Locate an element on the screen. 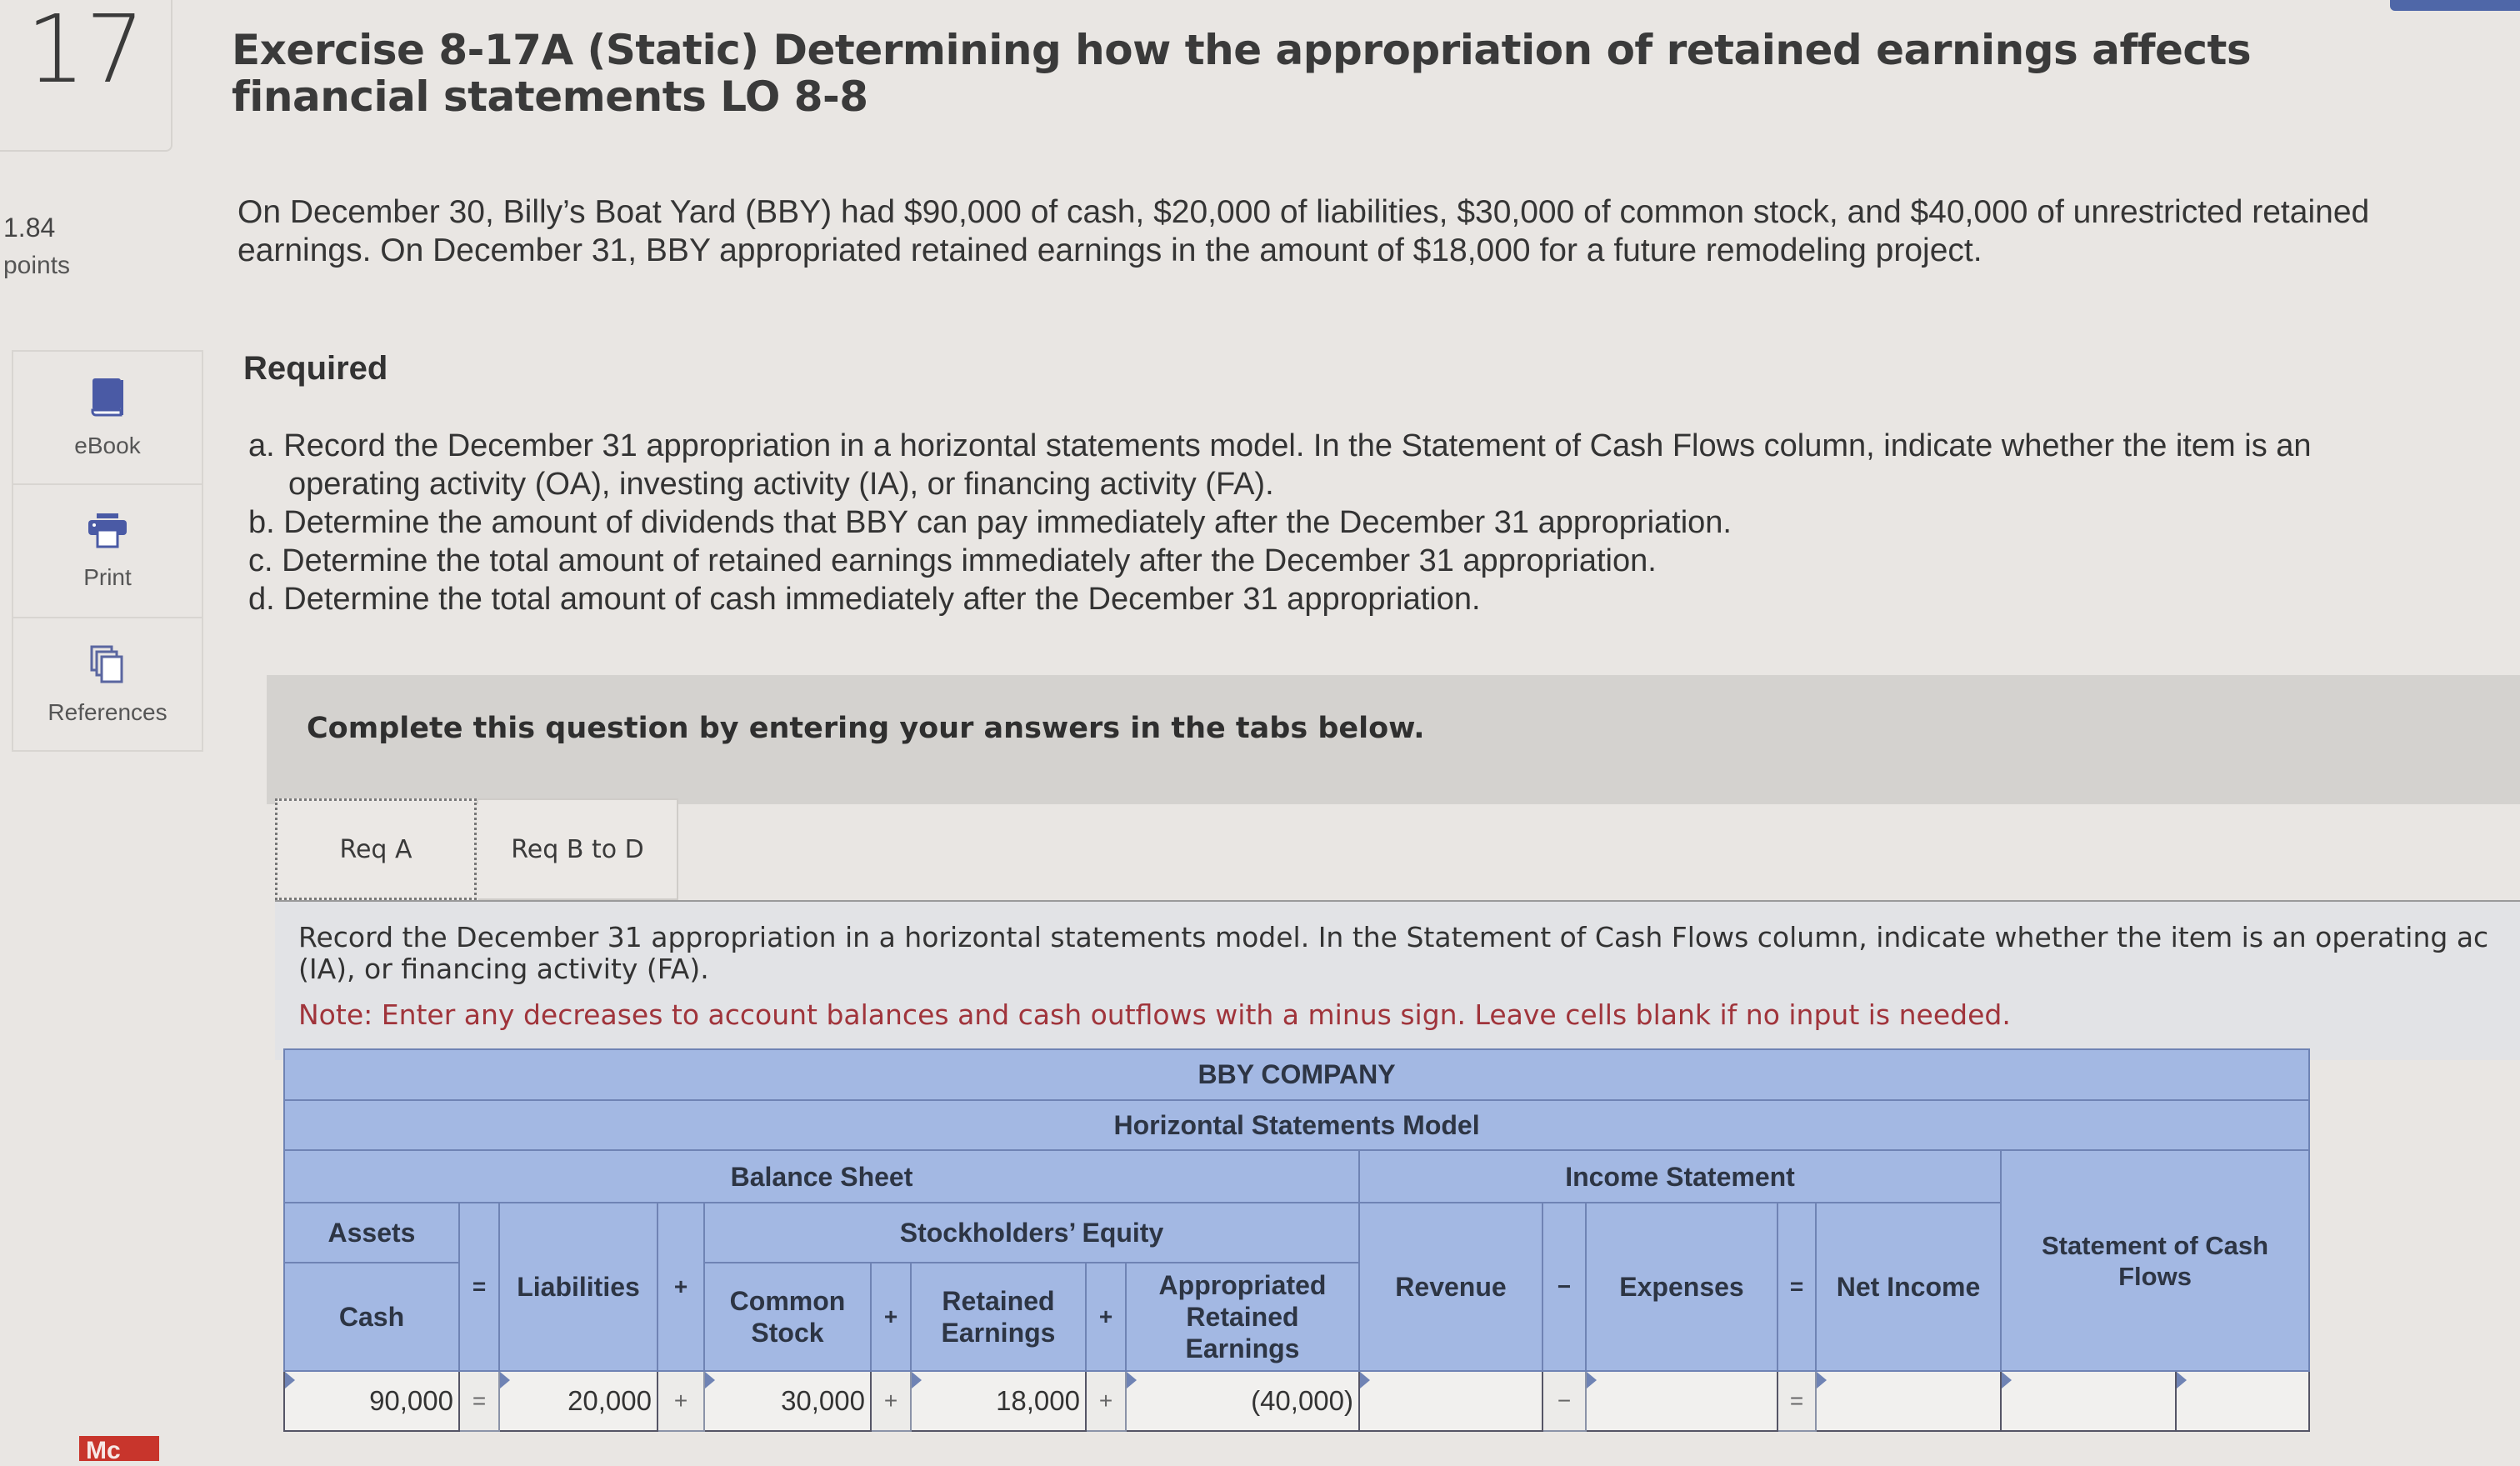 This screenshot has width=2520, height=1466. cash-cell is located at coordinates (371, 1401).